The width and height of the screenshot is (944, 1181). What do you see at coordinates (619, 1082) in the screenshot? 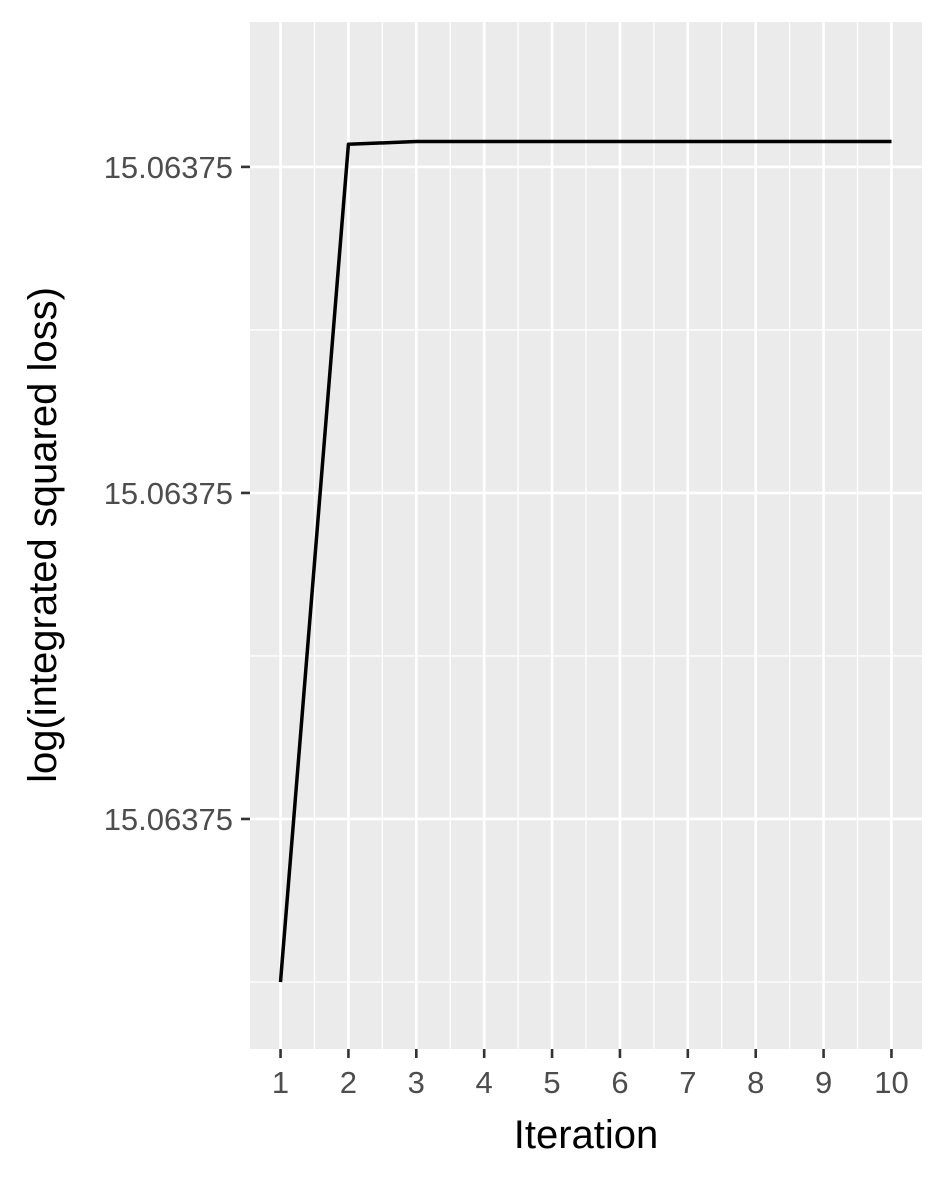
I see `x-tick-label: 6` at bounding box center [619, 1082].